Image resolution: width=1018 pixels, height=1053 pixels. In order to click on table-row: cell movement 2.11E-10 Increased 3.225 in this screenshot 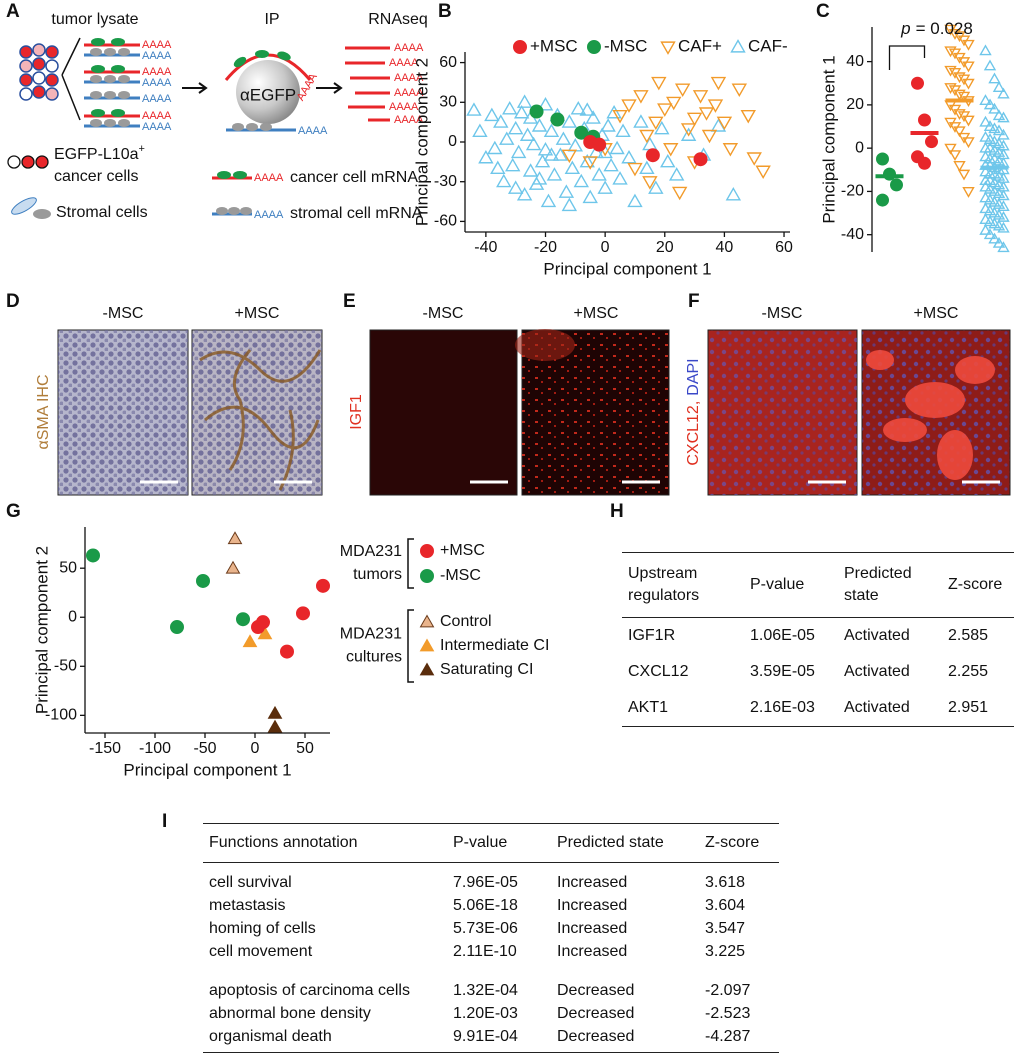, I will do `click(491, 951)`.